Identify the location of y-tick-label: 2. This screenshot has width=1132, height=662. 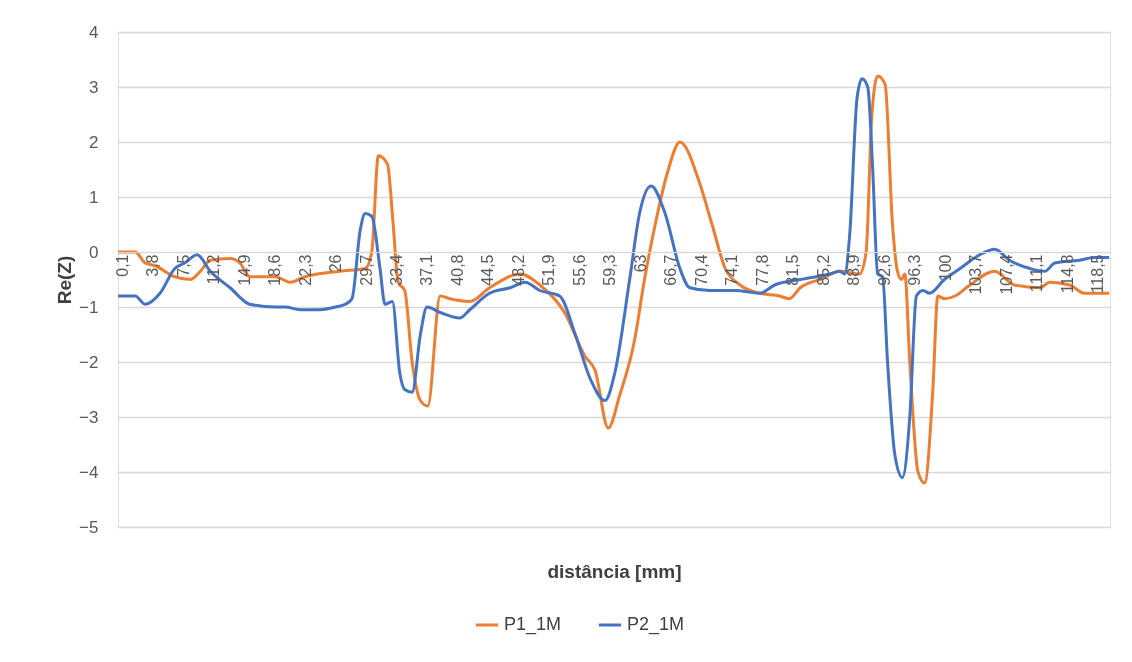
(94, 142).